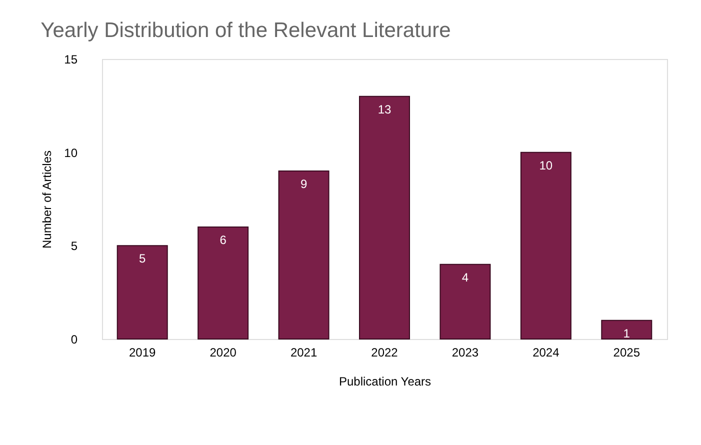  Describe the element at coordinates (465, 277) in the screenshot. I see `data-label: 4` at that location.